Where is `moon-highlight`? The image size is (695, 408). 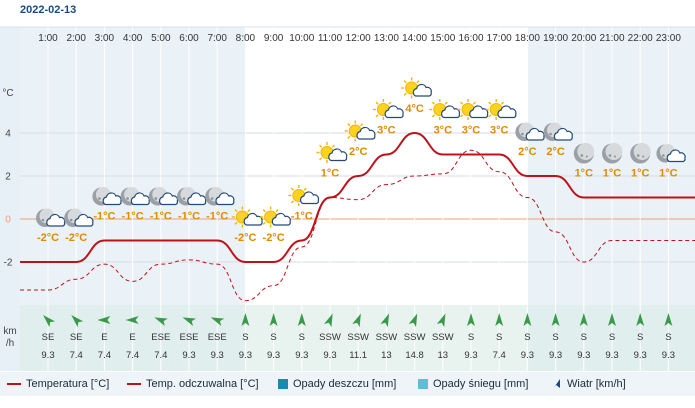
moon-highlight is located at coordinates (642, 151).